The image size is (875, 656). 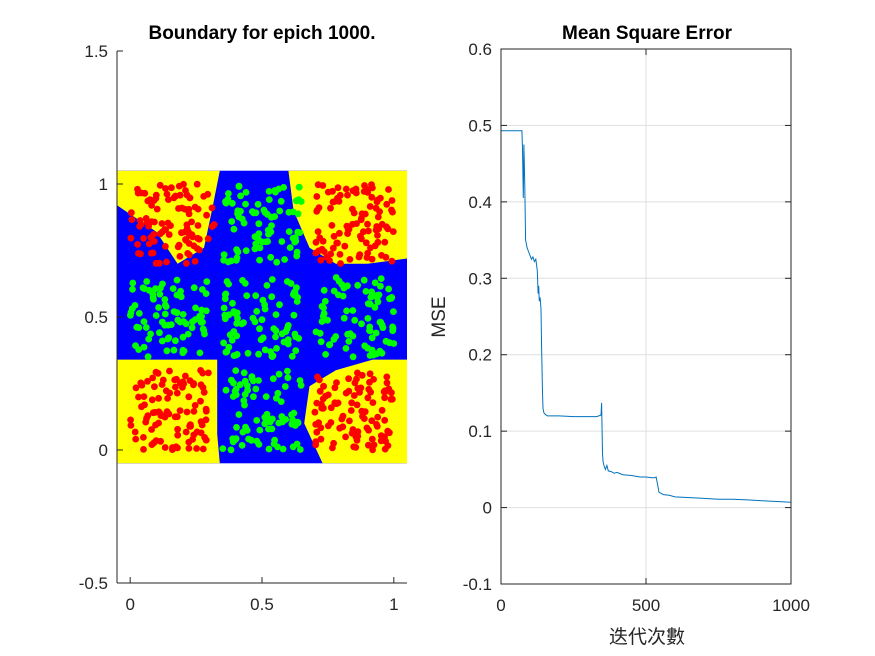 What do you see at coordinates (96, 317) in the screenshot?
I see `left-ytick-label: 0.5` at bounding box center [96, 317].